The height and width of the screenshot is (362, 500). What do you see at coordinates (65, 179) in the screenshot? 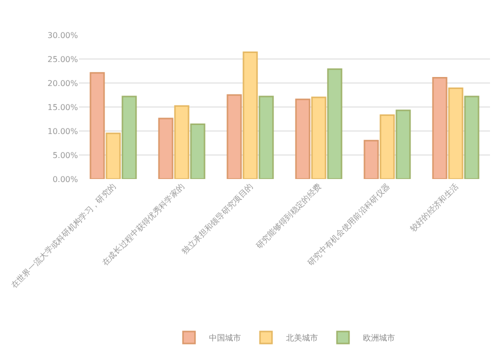
I see `y-tick-label: 0.00%` at bounding box center [65, 179].